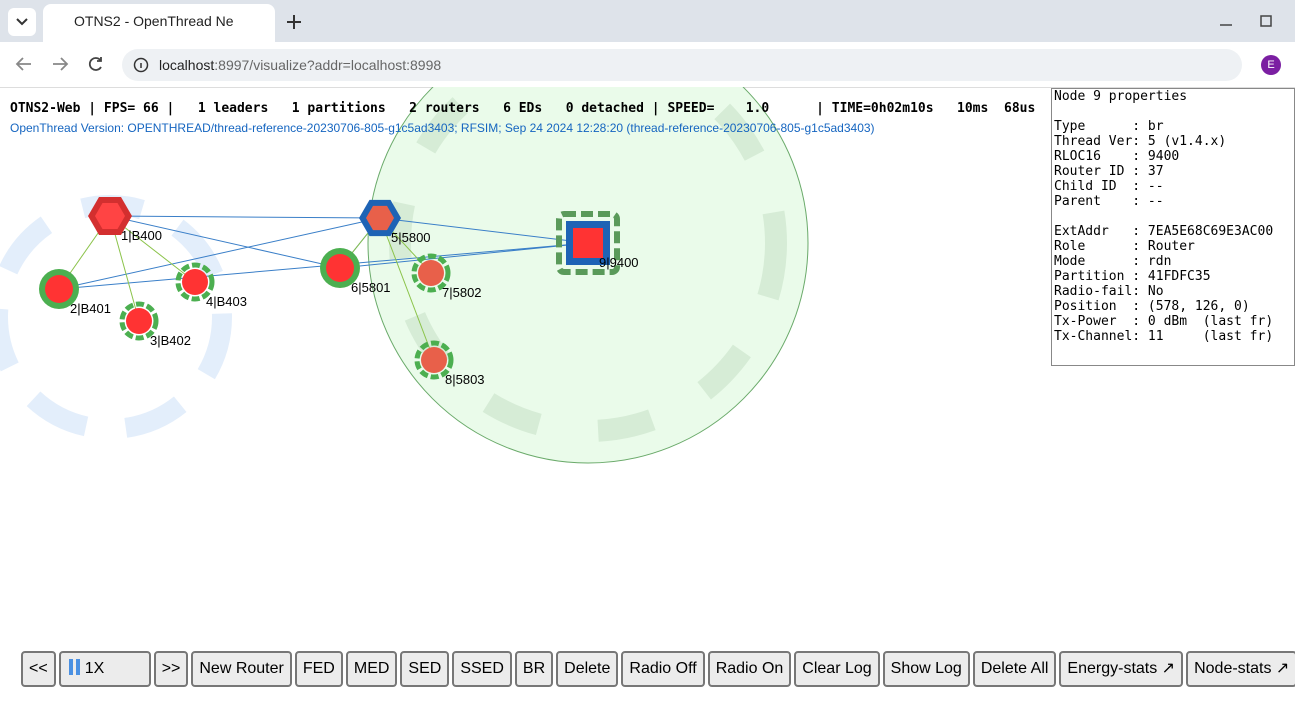 The width and height of the screenshot is (1295, 702). I want to click on property-row: Radio-fail: No, so click(1109, 291).